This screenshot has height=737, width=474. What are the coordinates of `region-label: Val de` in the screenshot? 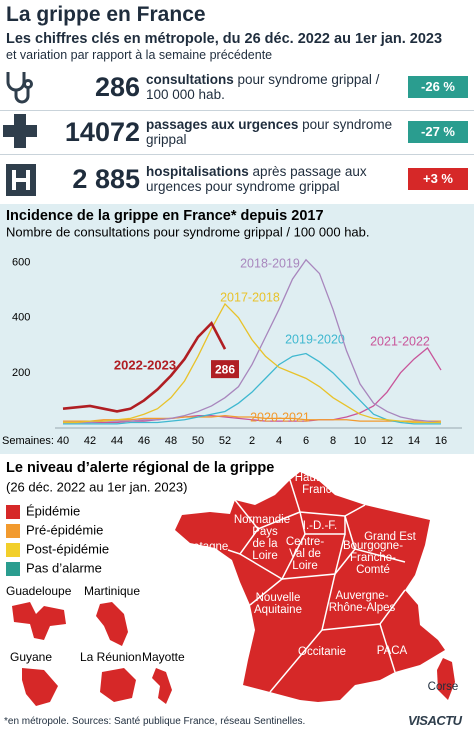 It's located at (305, 554).